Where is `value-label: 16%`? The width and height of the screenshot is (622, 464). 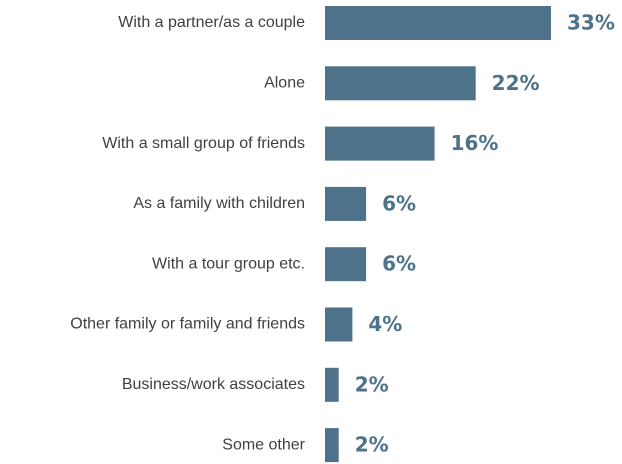
value-label: 16% is located at coordinates (475, 143).